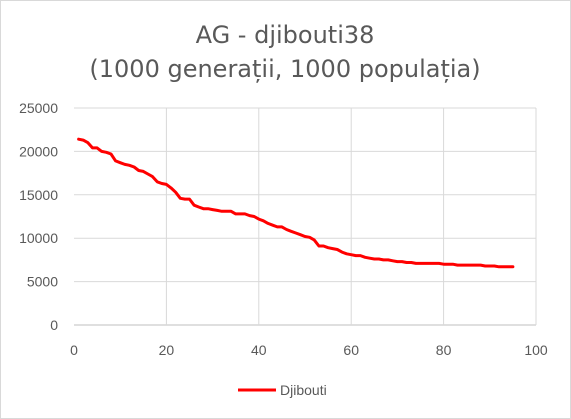 This screenshot has height=419, width=571. I want to click on x-tick-label: 20, so click(167, 350).